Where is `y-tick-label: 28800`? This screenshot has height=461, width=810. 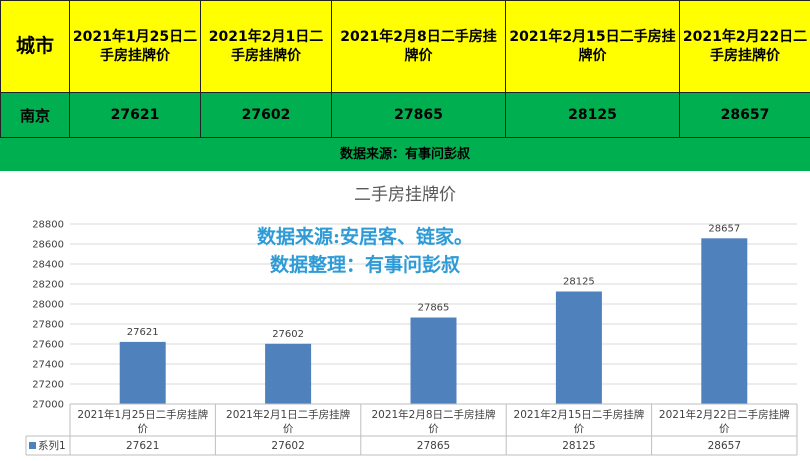 y-tick-label: 28800 is located at coordinates (48, 225).